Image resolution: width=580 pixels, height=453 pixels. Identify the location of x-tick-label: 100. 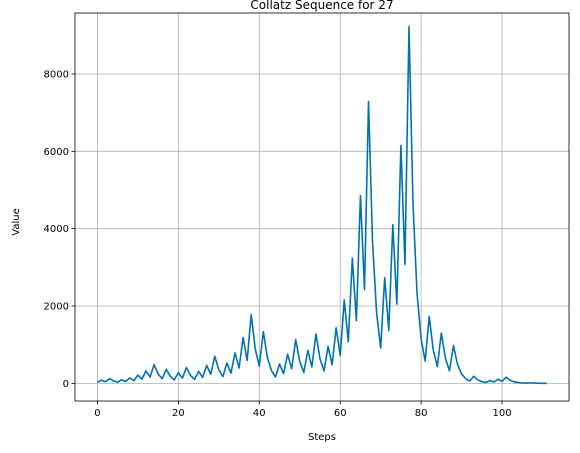
(501, 413).